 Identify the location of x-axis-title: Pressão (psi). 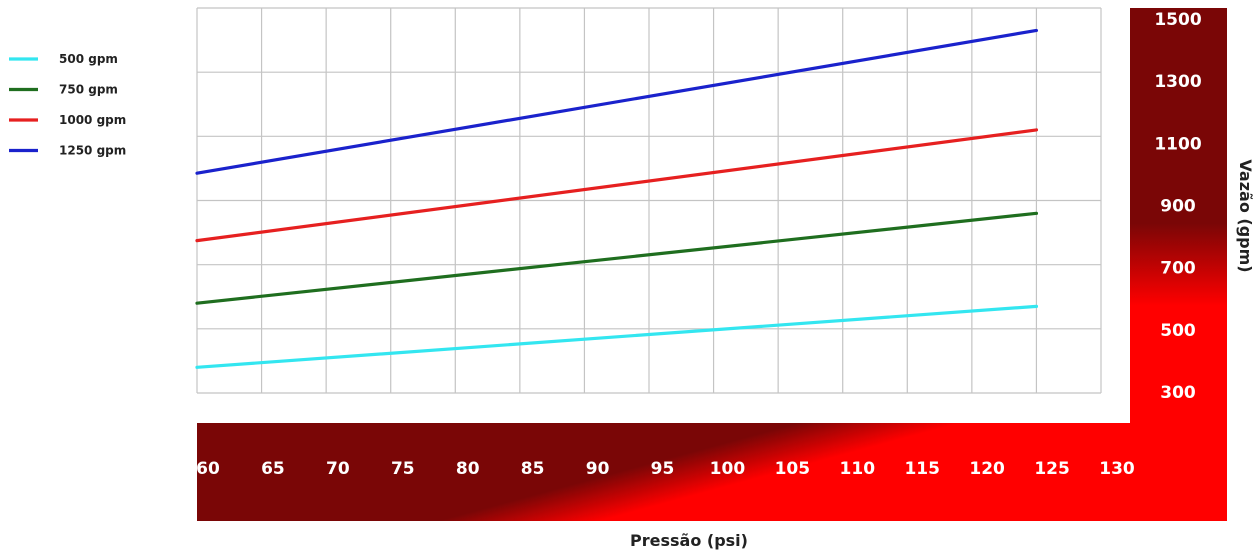
(689, 540).